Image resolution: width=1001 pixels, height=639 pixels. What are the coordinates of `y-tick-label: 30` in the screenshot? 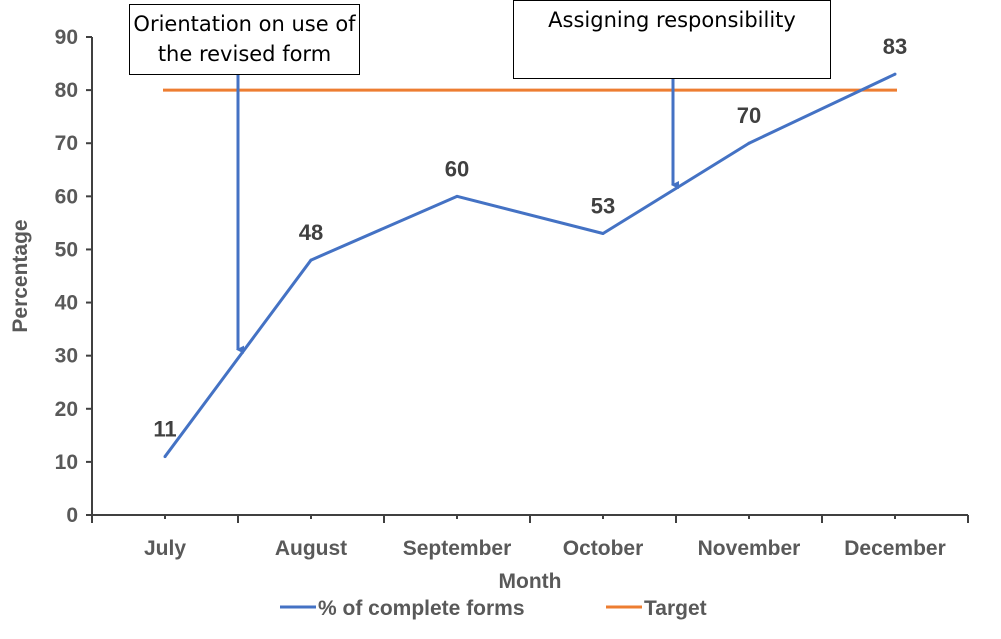 It's located at (66, 356).